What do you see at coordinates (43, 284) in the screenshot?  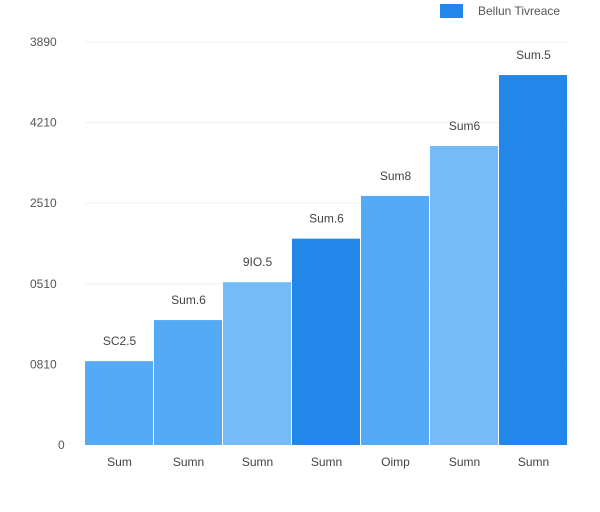 I see `y-tick-label: 0510` at bounding box center [43, 284].